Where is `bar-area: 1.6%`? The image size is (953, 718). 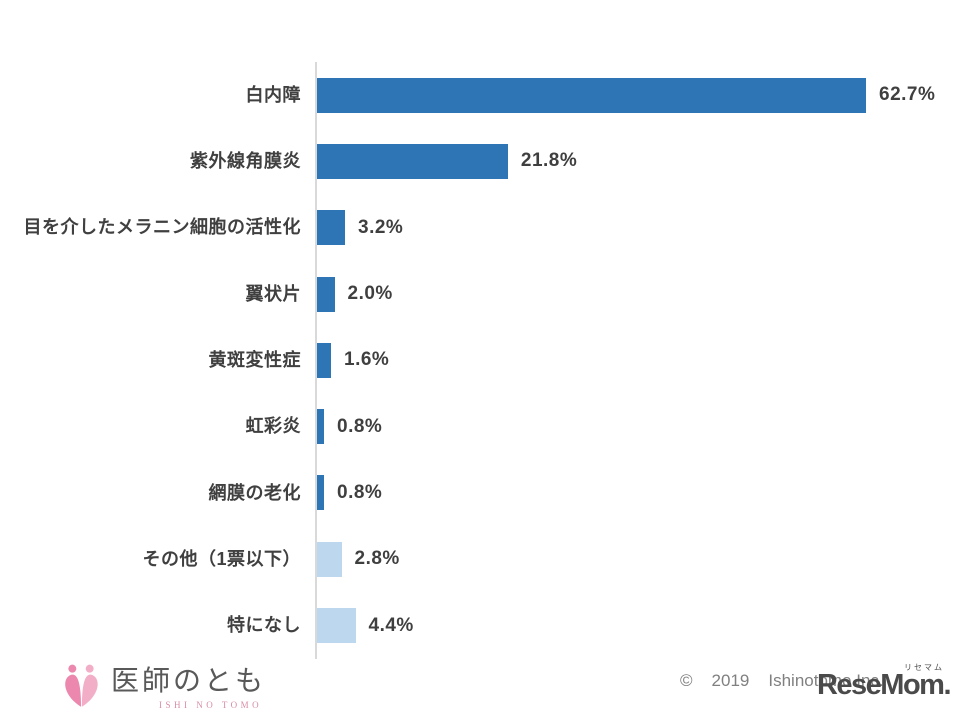
bar-area: 1.6% is located at coordinates (634, 360).